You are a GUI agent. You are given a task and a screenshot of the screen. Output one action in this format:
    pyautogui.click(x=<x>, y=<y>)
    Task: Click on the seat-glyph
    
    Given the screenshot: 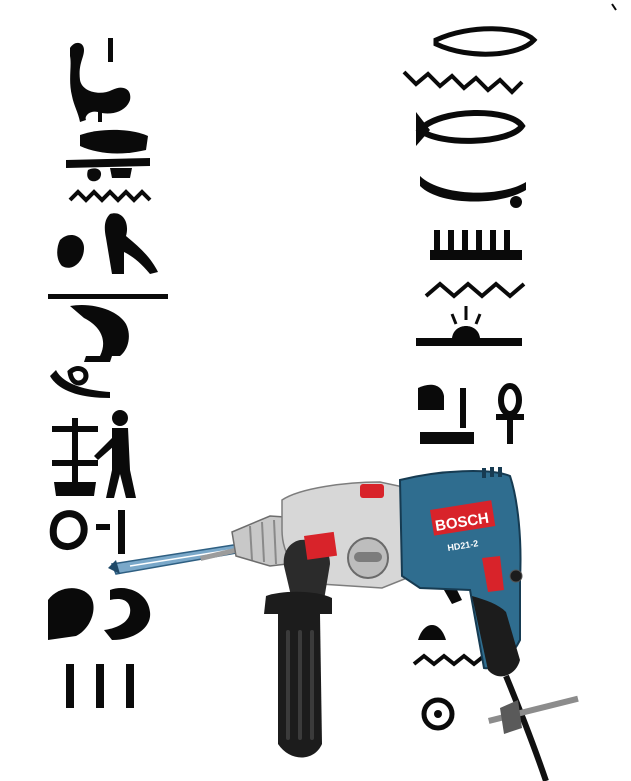 What is the action you would take?
    pyautogui.click(x=446, y=414)
    